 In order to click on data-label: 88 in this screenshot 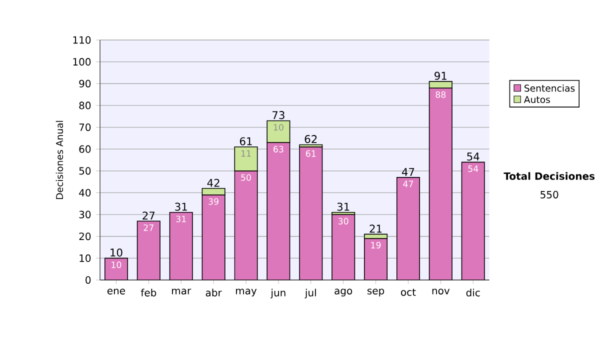, I will do `click(441, 94)`.